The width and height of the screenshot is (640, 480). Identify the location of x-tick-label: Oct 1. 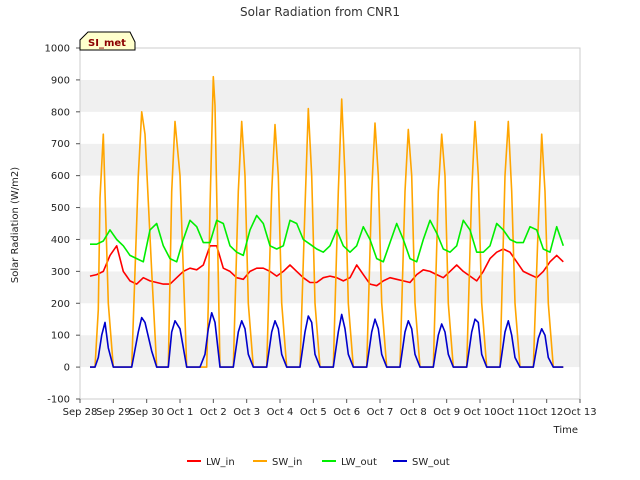
(180, 412).